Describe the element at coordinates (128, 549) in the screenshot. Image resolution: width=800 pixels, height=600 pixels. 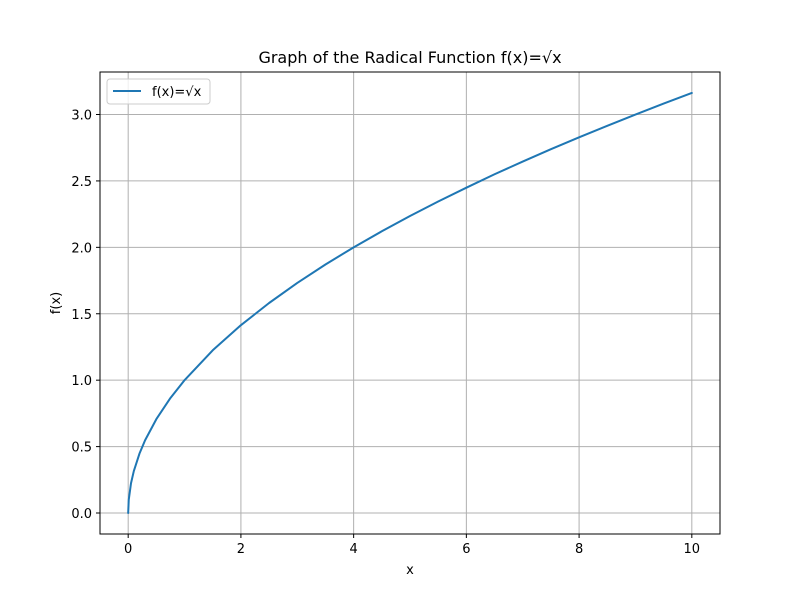
I see `x-tick-label: 0` at that location.